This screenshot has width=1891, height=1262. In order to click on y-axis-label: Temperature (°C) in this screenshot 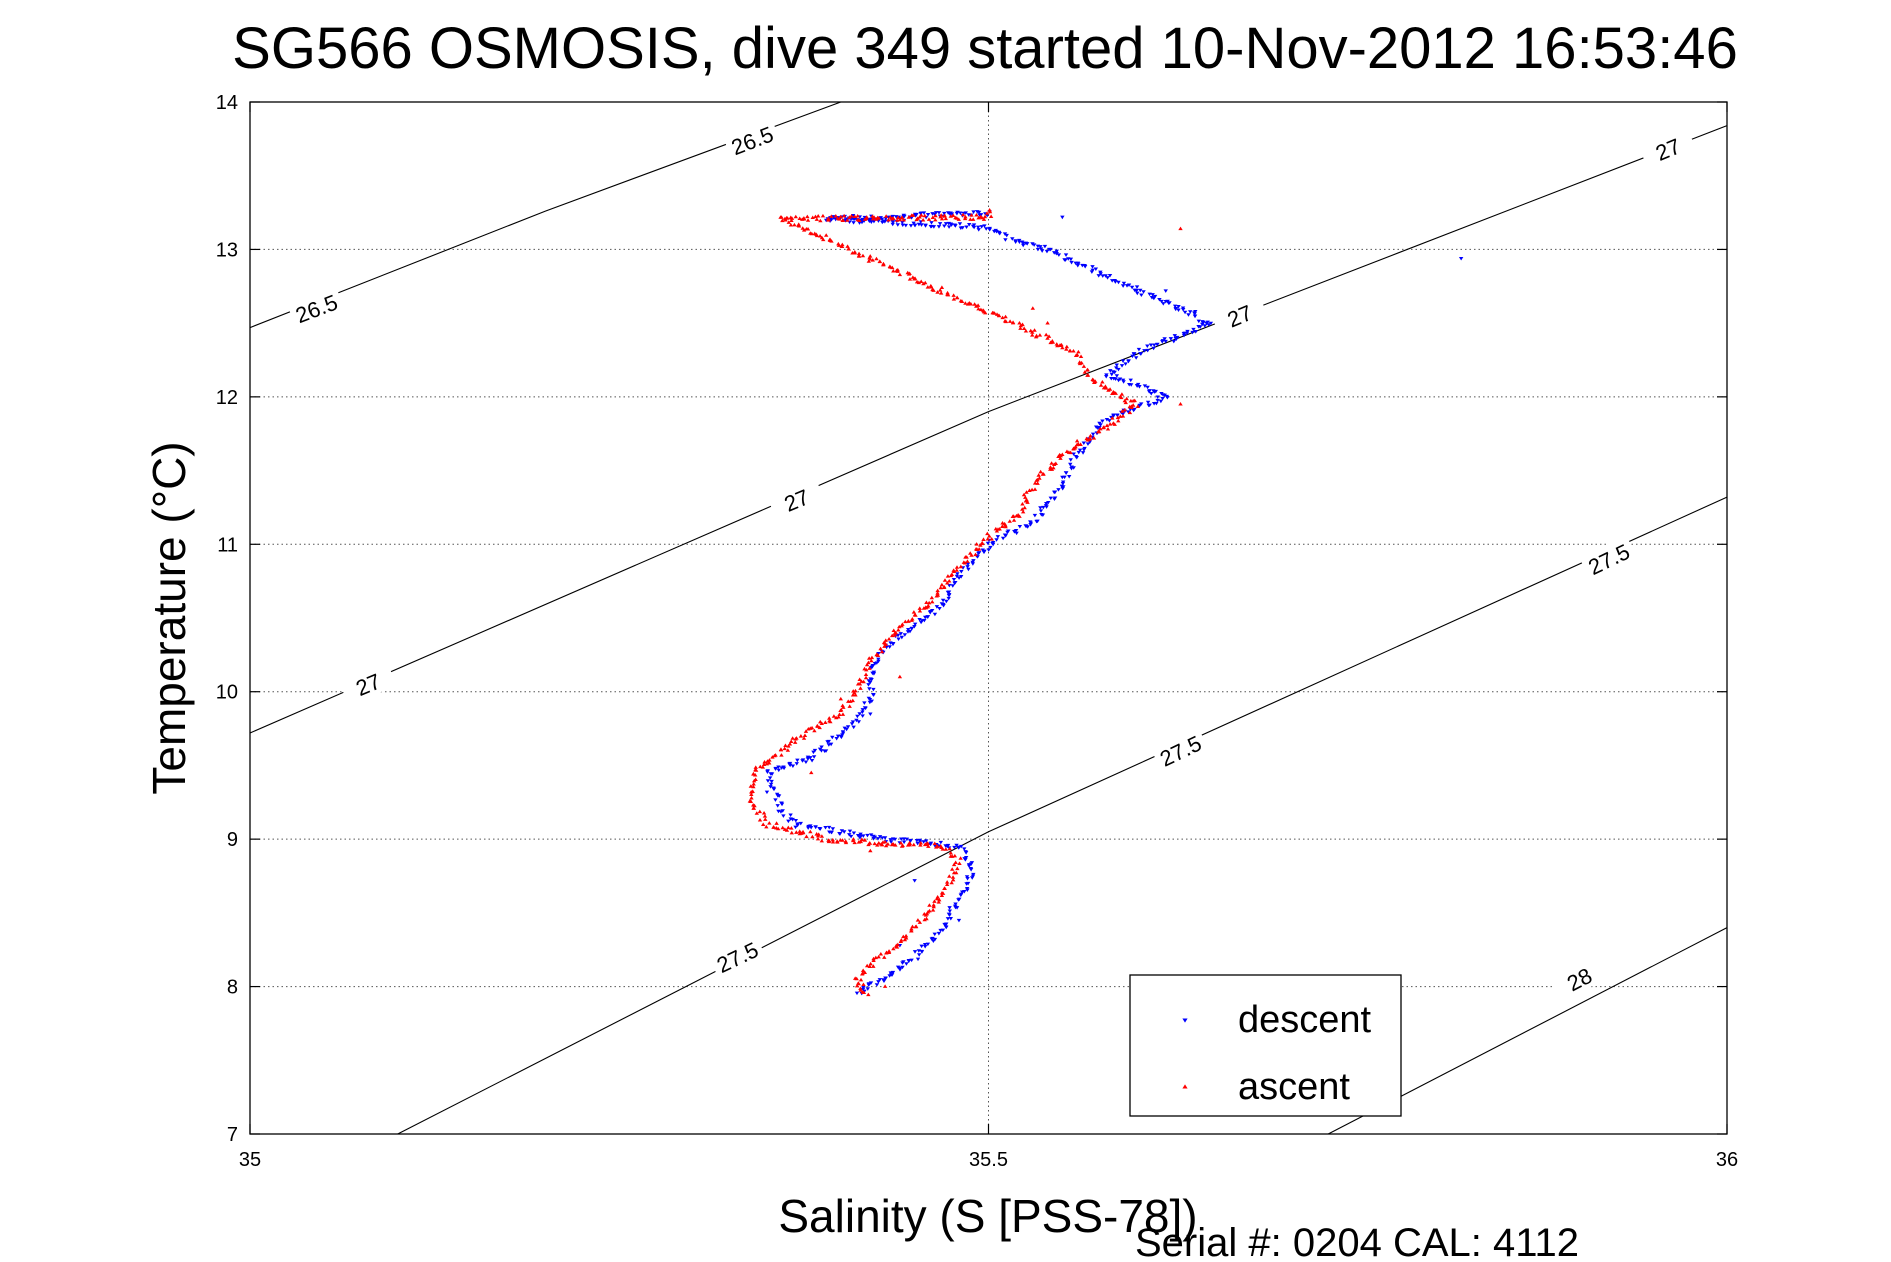, I will do `click(169, 617)`.